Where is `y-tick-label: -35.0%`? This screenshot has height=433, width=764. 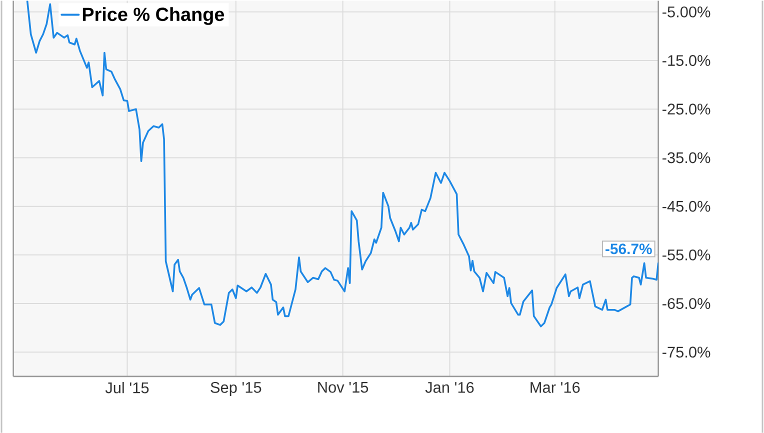 y-tick-label: -35.0% is located at coordinates (686, 157).